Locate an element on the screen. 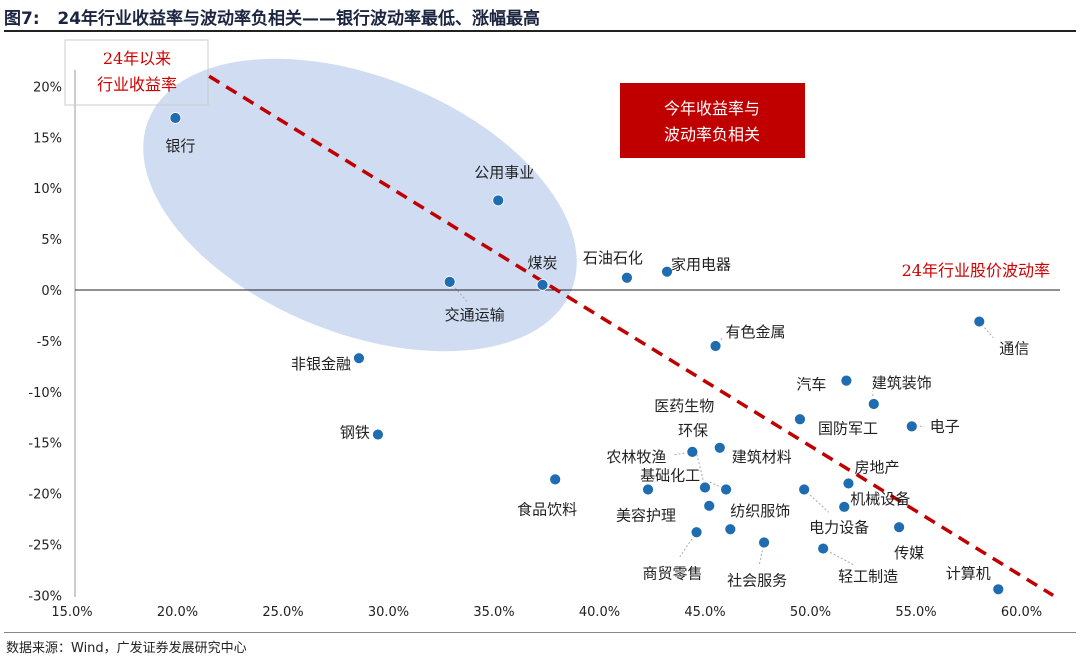 The height and width of the screenshot is (663, 1080). x-tick-label: 15.0% is located at coordinates (71, 612).